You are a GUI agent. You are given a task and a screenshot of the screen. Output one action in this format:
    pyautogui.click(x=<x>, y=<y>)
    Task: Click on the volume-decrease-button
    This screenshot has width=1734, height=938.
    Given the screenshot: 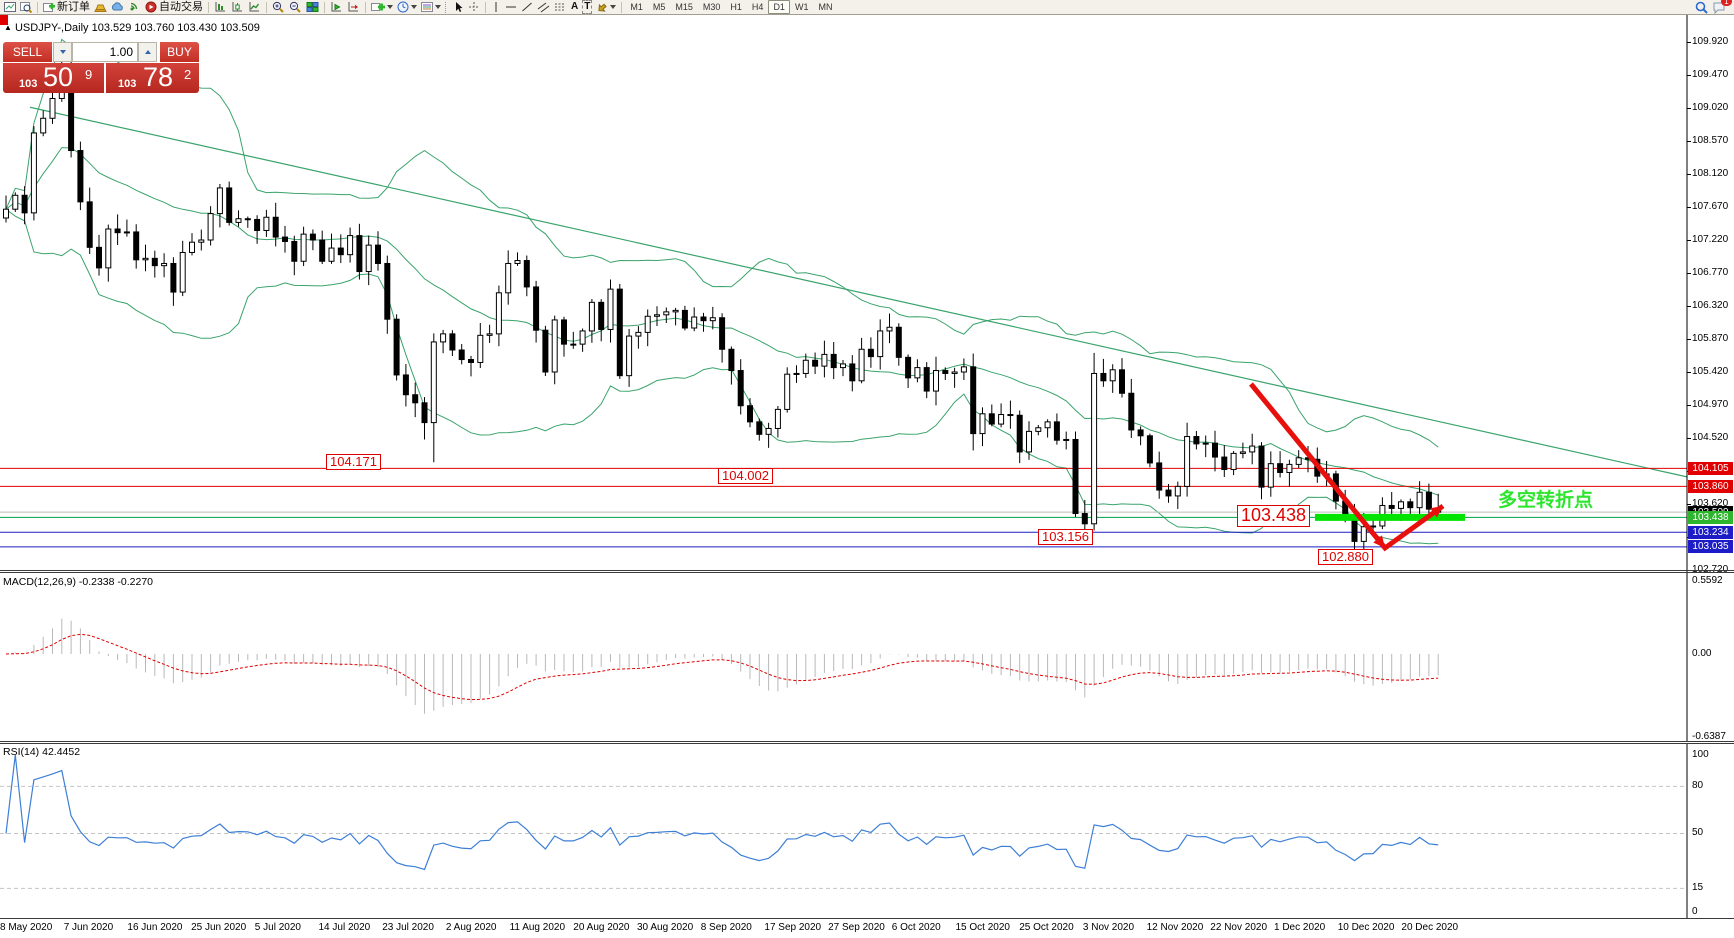 What is the action you would take?
    pyautogui.click(x=62, y=52)
    